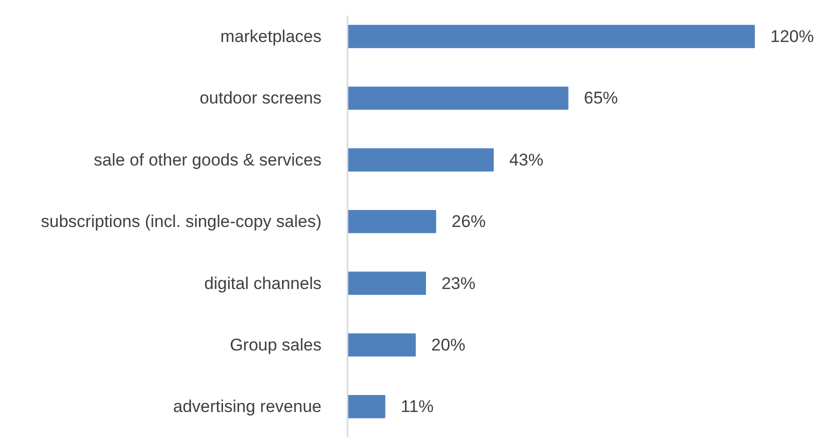  What do you see at coordinates (181, 222) in the screenshot?
I see `y-tick-label: subscriptions (incl. single-copy sales)` at bounding box center [181, 222].